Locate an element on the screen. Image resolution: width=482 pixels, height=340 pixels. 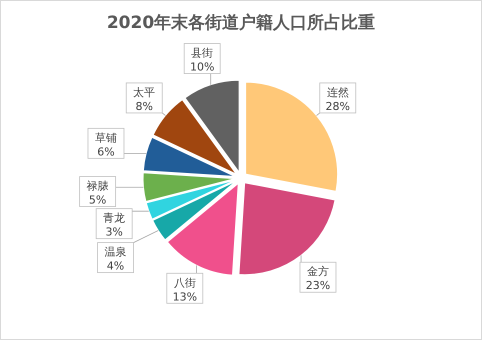
data-label: 23% is located at coordinates (318, 285).